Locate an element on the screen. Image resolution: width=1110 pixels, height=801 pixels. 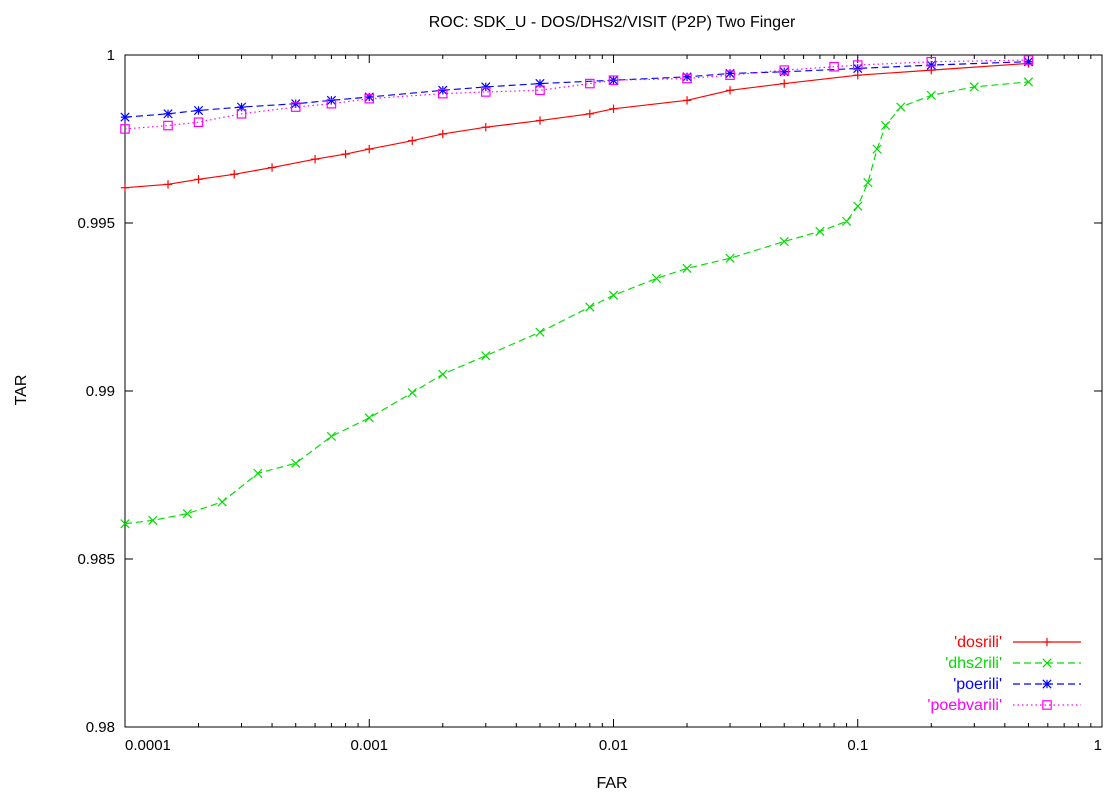
legend-marker-2-d2 is located at coordinates (1047, 684).